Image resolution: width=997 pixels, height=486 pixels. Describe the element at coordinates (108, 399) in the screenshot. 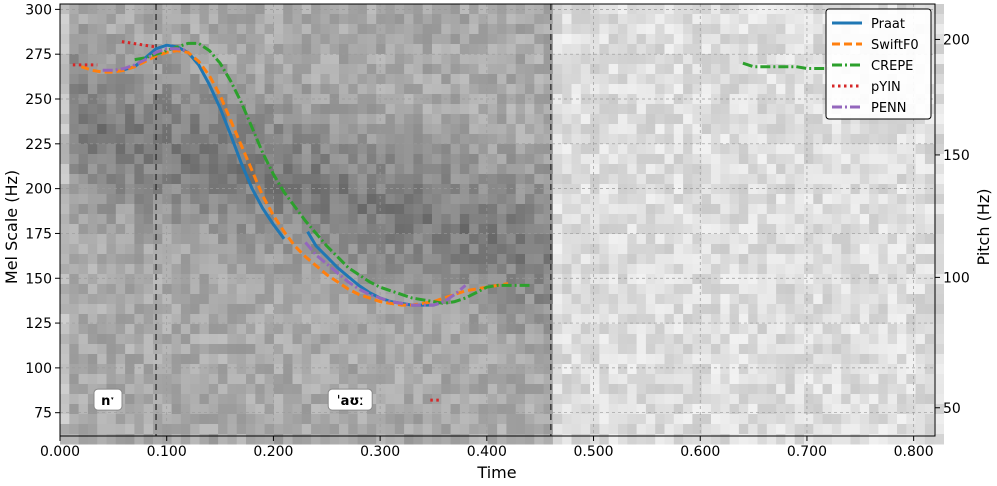

I see `segment-label-box` at that location.